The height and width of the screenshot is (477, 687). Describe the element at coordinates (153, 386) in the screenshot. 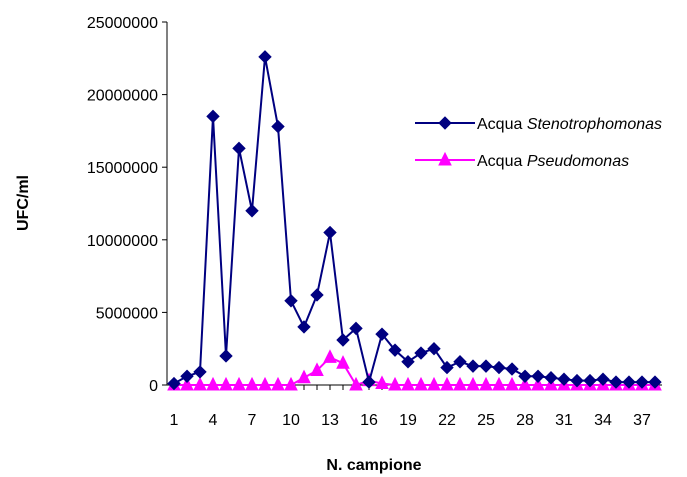

I see `y-tick-label: 0` at that location.